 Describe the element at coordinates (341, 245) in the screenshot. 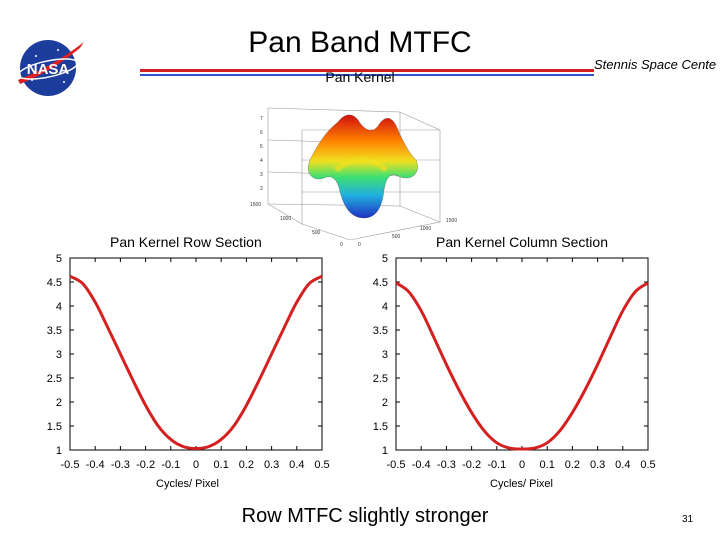

I see `axis-a-tick: 0` at that location.